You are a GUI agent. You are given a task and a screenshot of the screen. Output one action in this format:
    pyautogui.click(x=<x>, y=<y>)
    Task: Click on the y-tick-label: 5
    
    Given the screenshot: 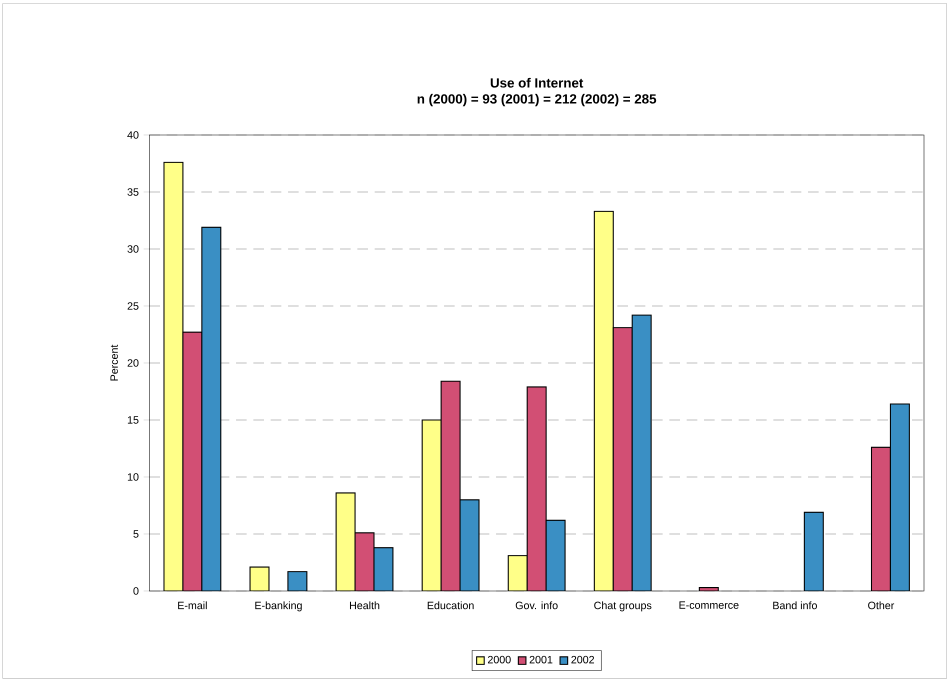 What is the action you would take?
    pyautogui.click(x=135, y=534)
    